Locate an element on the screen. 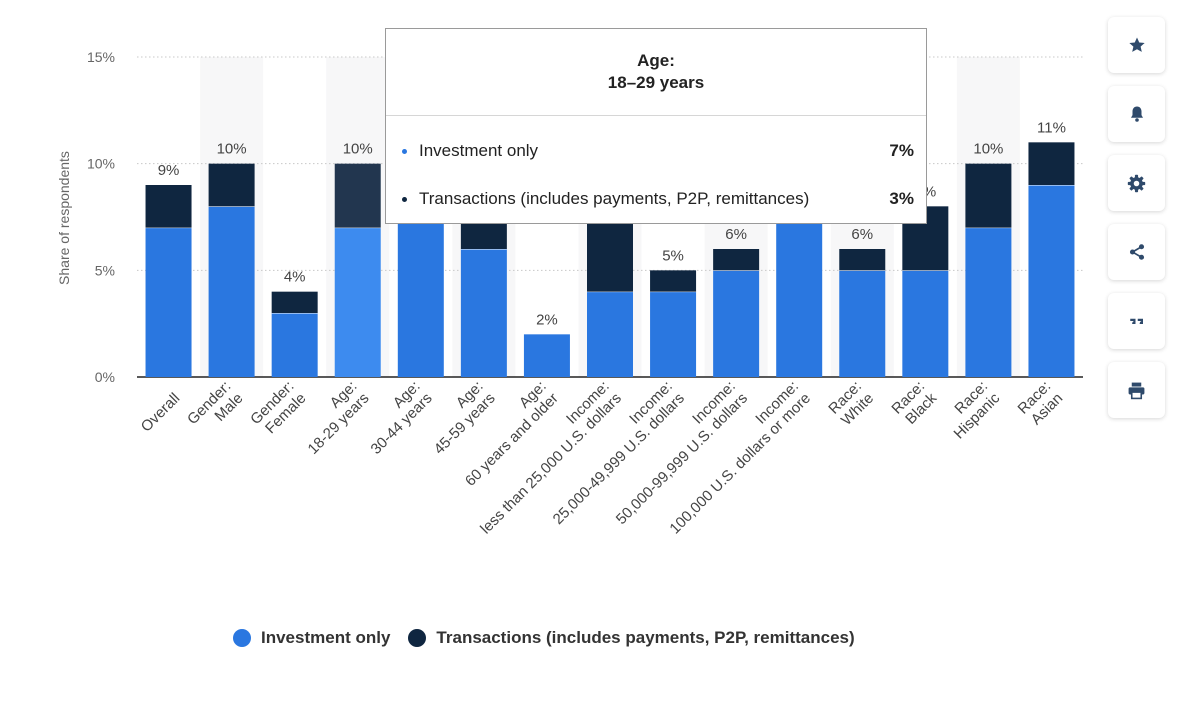 The height and width of the screenshot is (707, 1186). settings-button is located at coordinates (1136, 183).